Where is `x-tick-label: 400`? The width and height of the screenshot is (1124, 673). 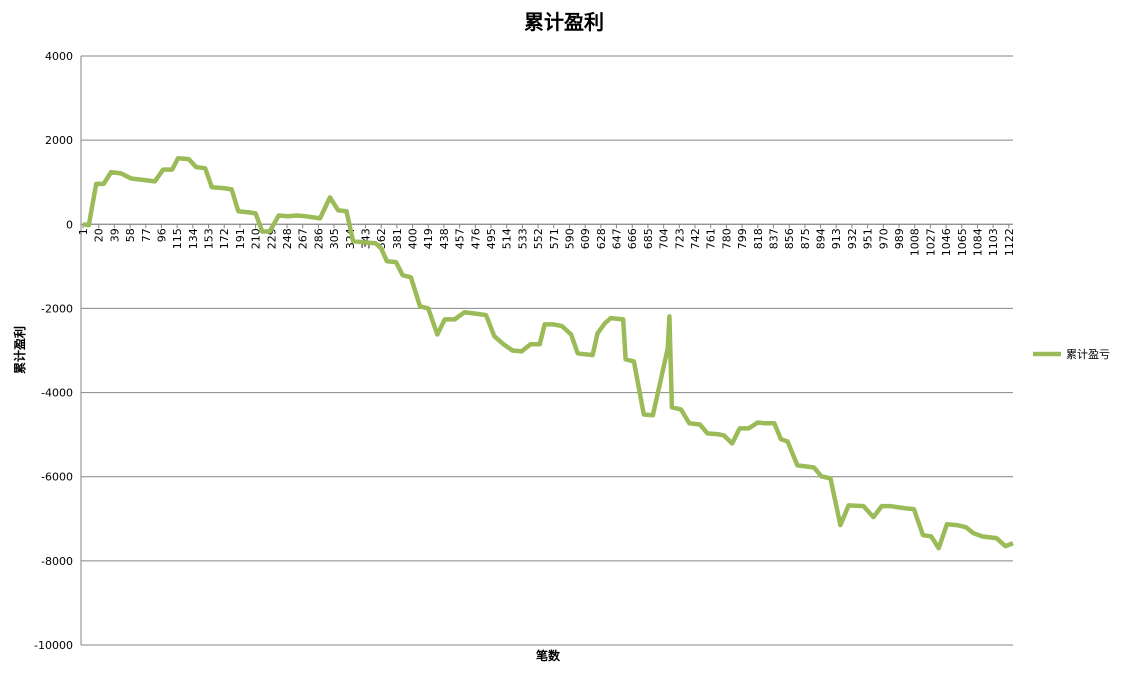 x-tick-label: 400 is located at coordinates (413, 238).